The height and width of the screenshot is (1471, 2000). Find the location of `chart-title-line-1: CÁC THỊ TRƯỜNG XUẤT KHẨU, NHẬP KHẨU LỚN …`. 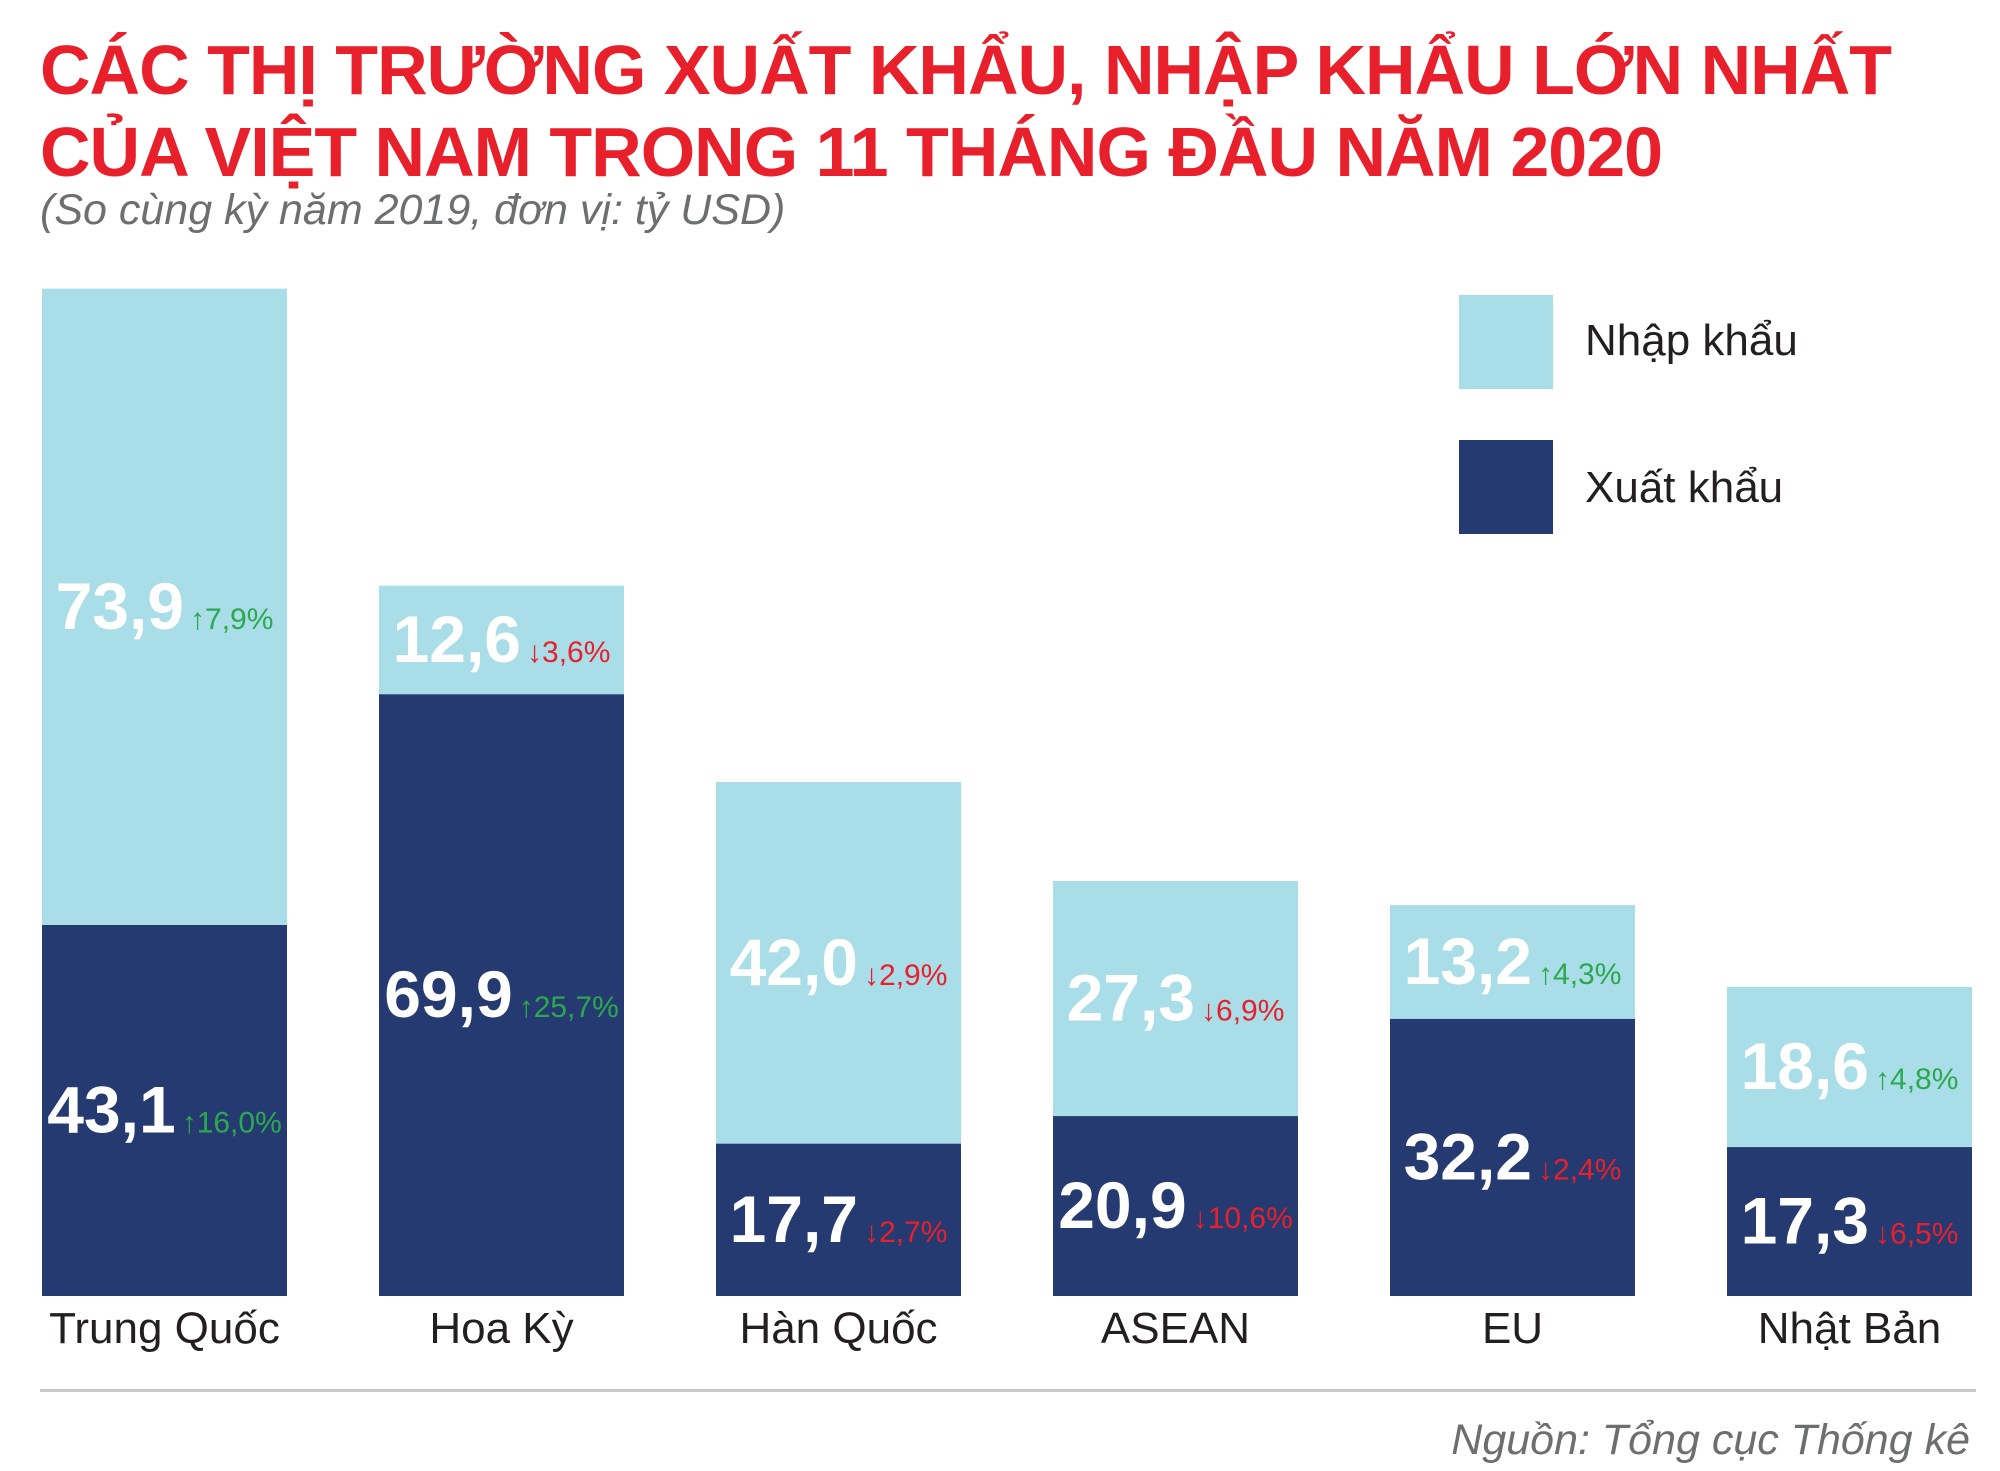

chart-title-line-1: CÁC THỊ TRƯỜNG XUẤT KHẨU, NHẬP KHẨU LỚN … is located at coordinates (966, 70).